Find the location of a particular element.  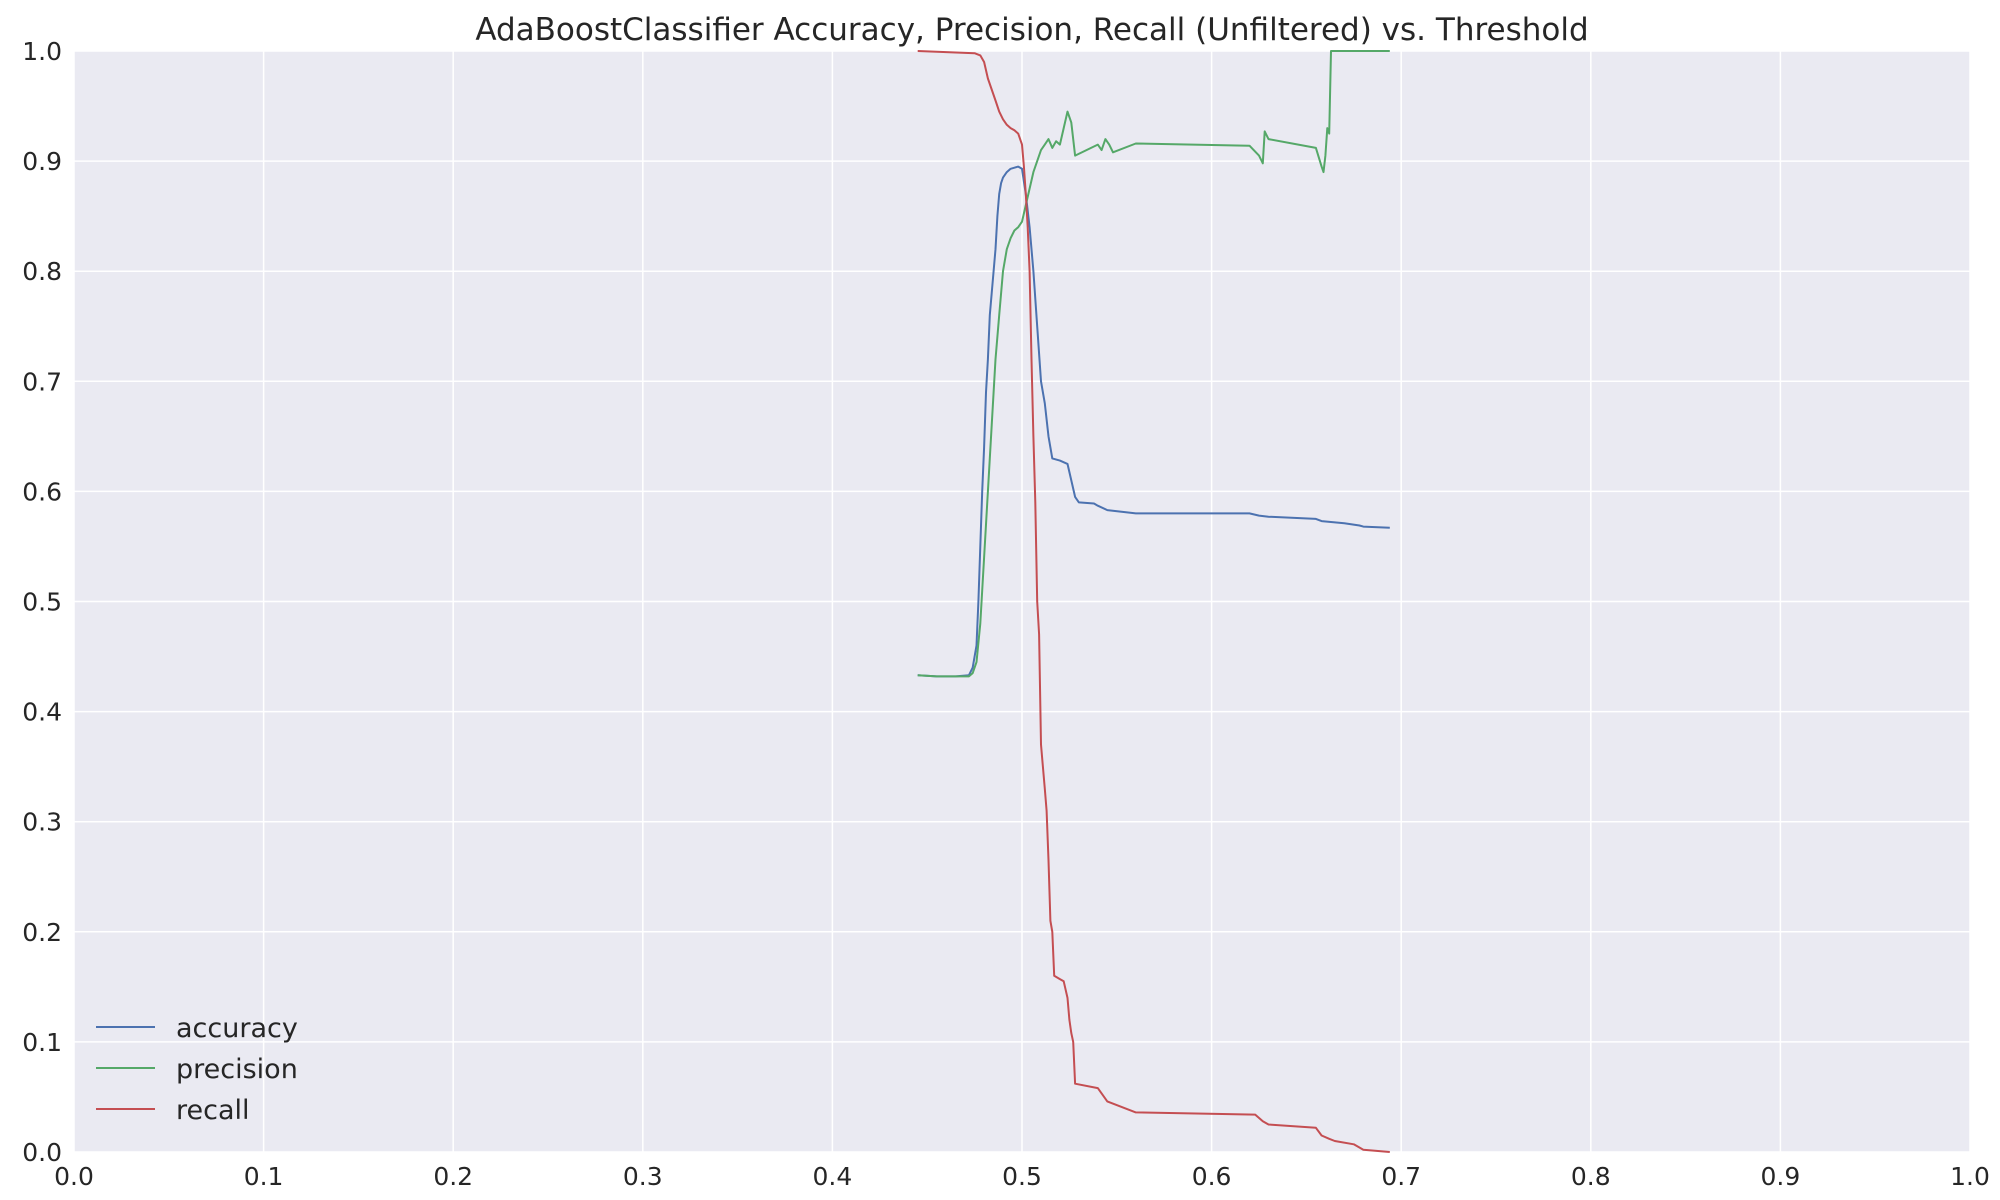

x-tick-label: 0.4 is located at coordinates (833, 1176).